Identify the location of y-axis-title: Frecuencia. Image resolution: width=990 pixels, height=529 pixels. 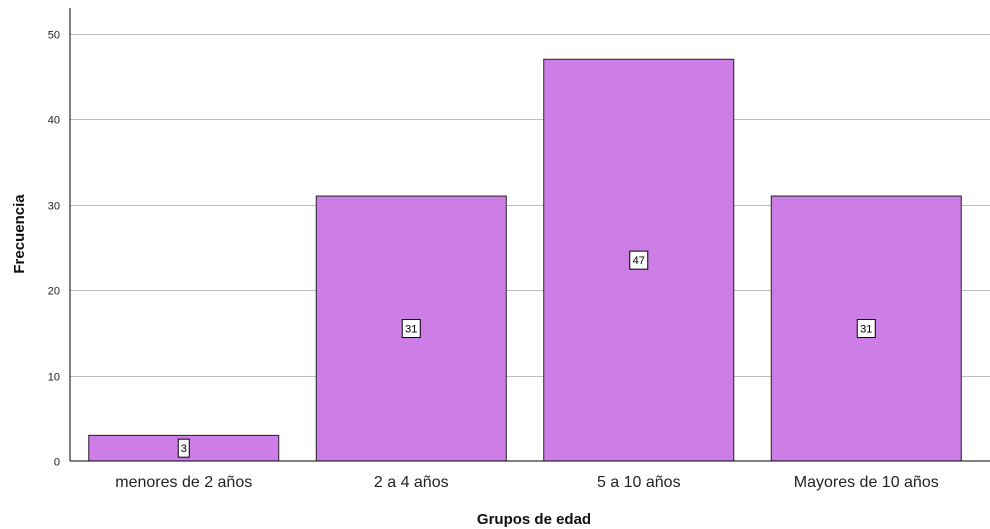
(19, 234).